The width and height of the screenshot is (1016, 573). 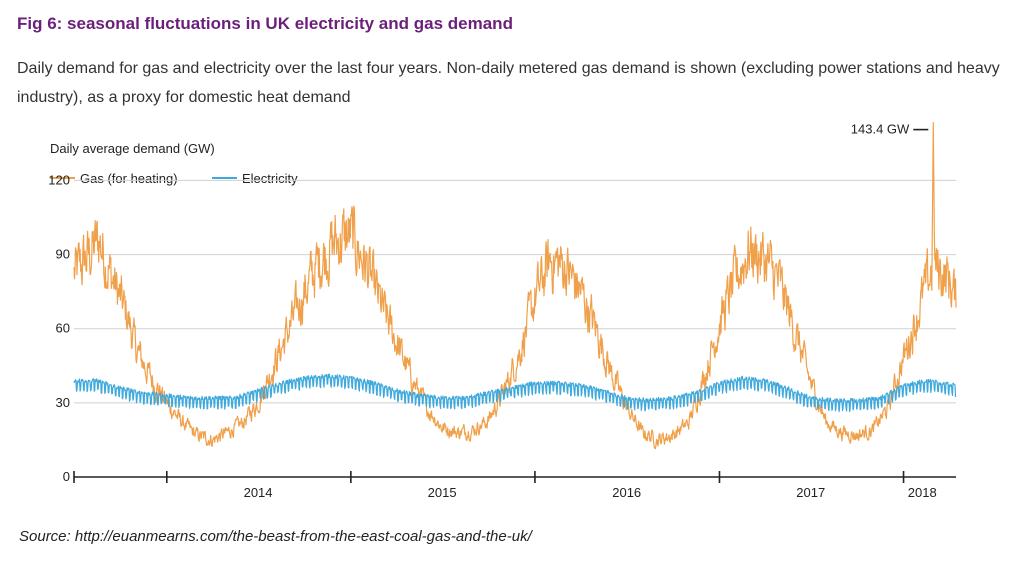 What do you see at coordinates (810, 492) in the screenshot?
I see `x-tick-label-2017: 2017` at bounding box center [810, 492].